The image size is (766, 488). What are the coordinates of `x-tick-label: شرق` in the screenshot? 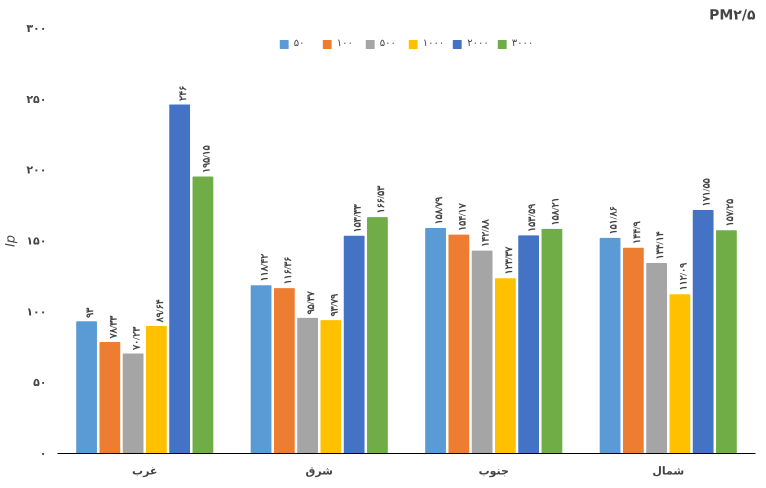 It's located at (320, 471).